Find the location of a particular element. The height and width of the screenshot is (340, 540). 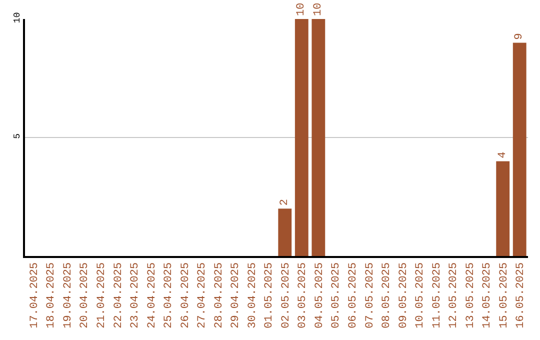

x-tick-label: 05.05.2025 is located at coordinates (336, 295).